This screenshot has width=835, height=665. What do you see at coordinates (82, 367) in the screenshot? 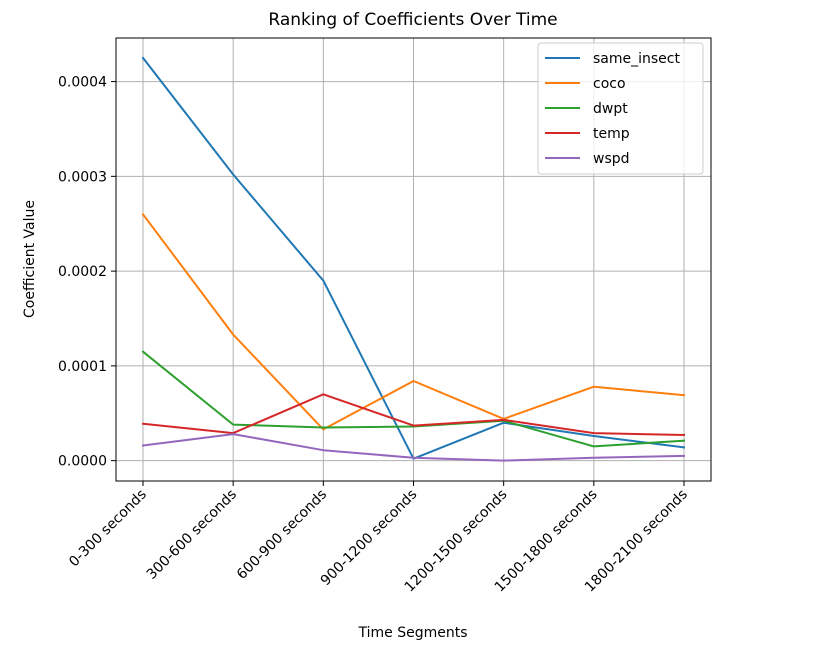
I see `y-tick-label: 0.0001` at bounding box center [82, 367].